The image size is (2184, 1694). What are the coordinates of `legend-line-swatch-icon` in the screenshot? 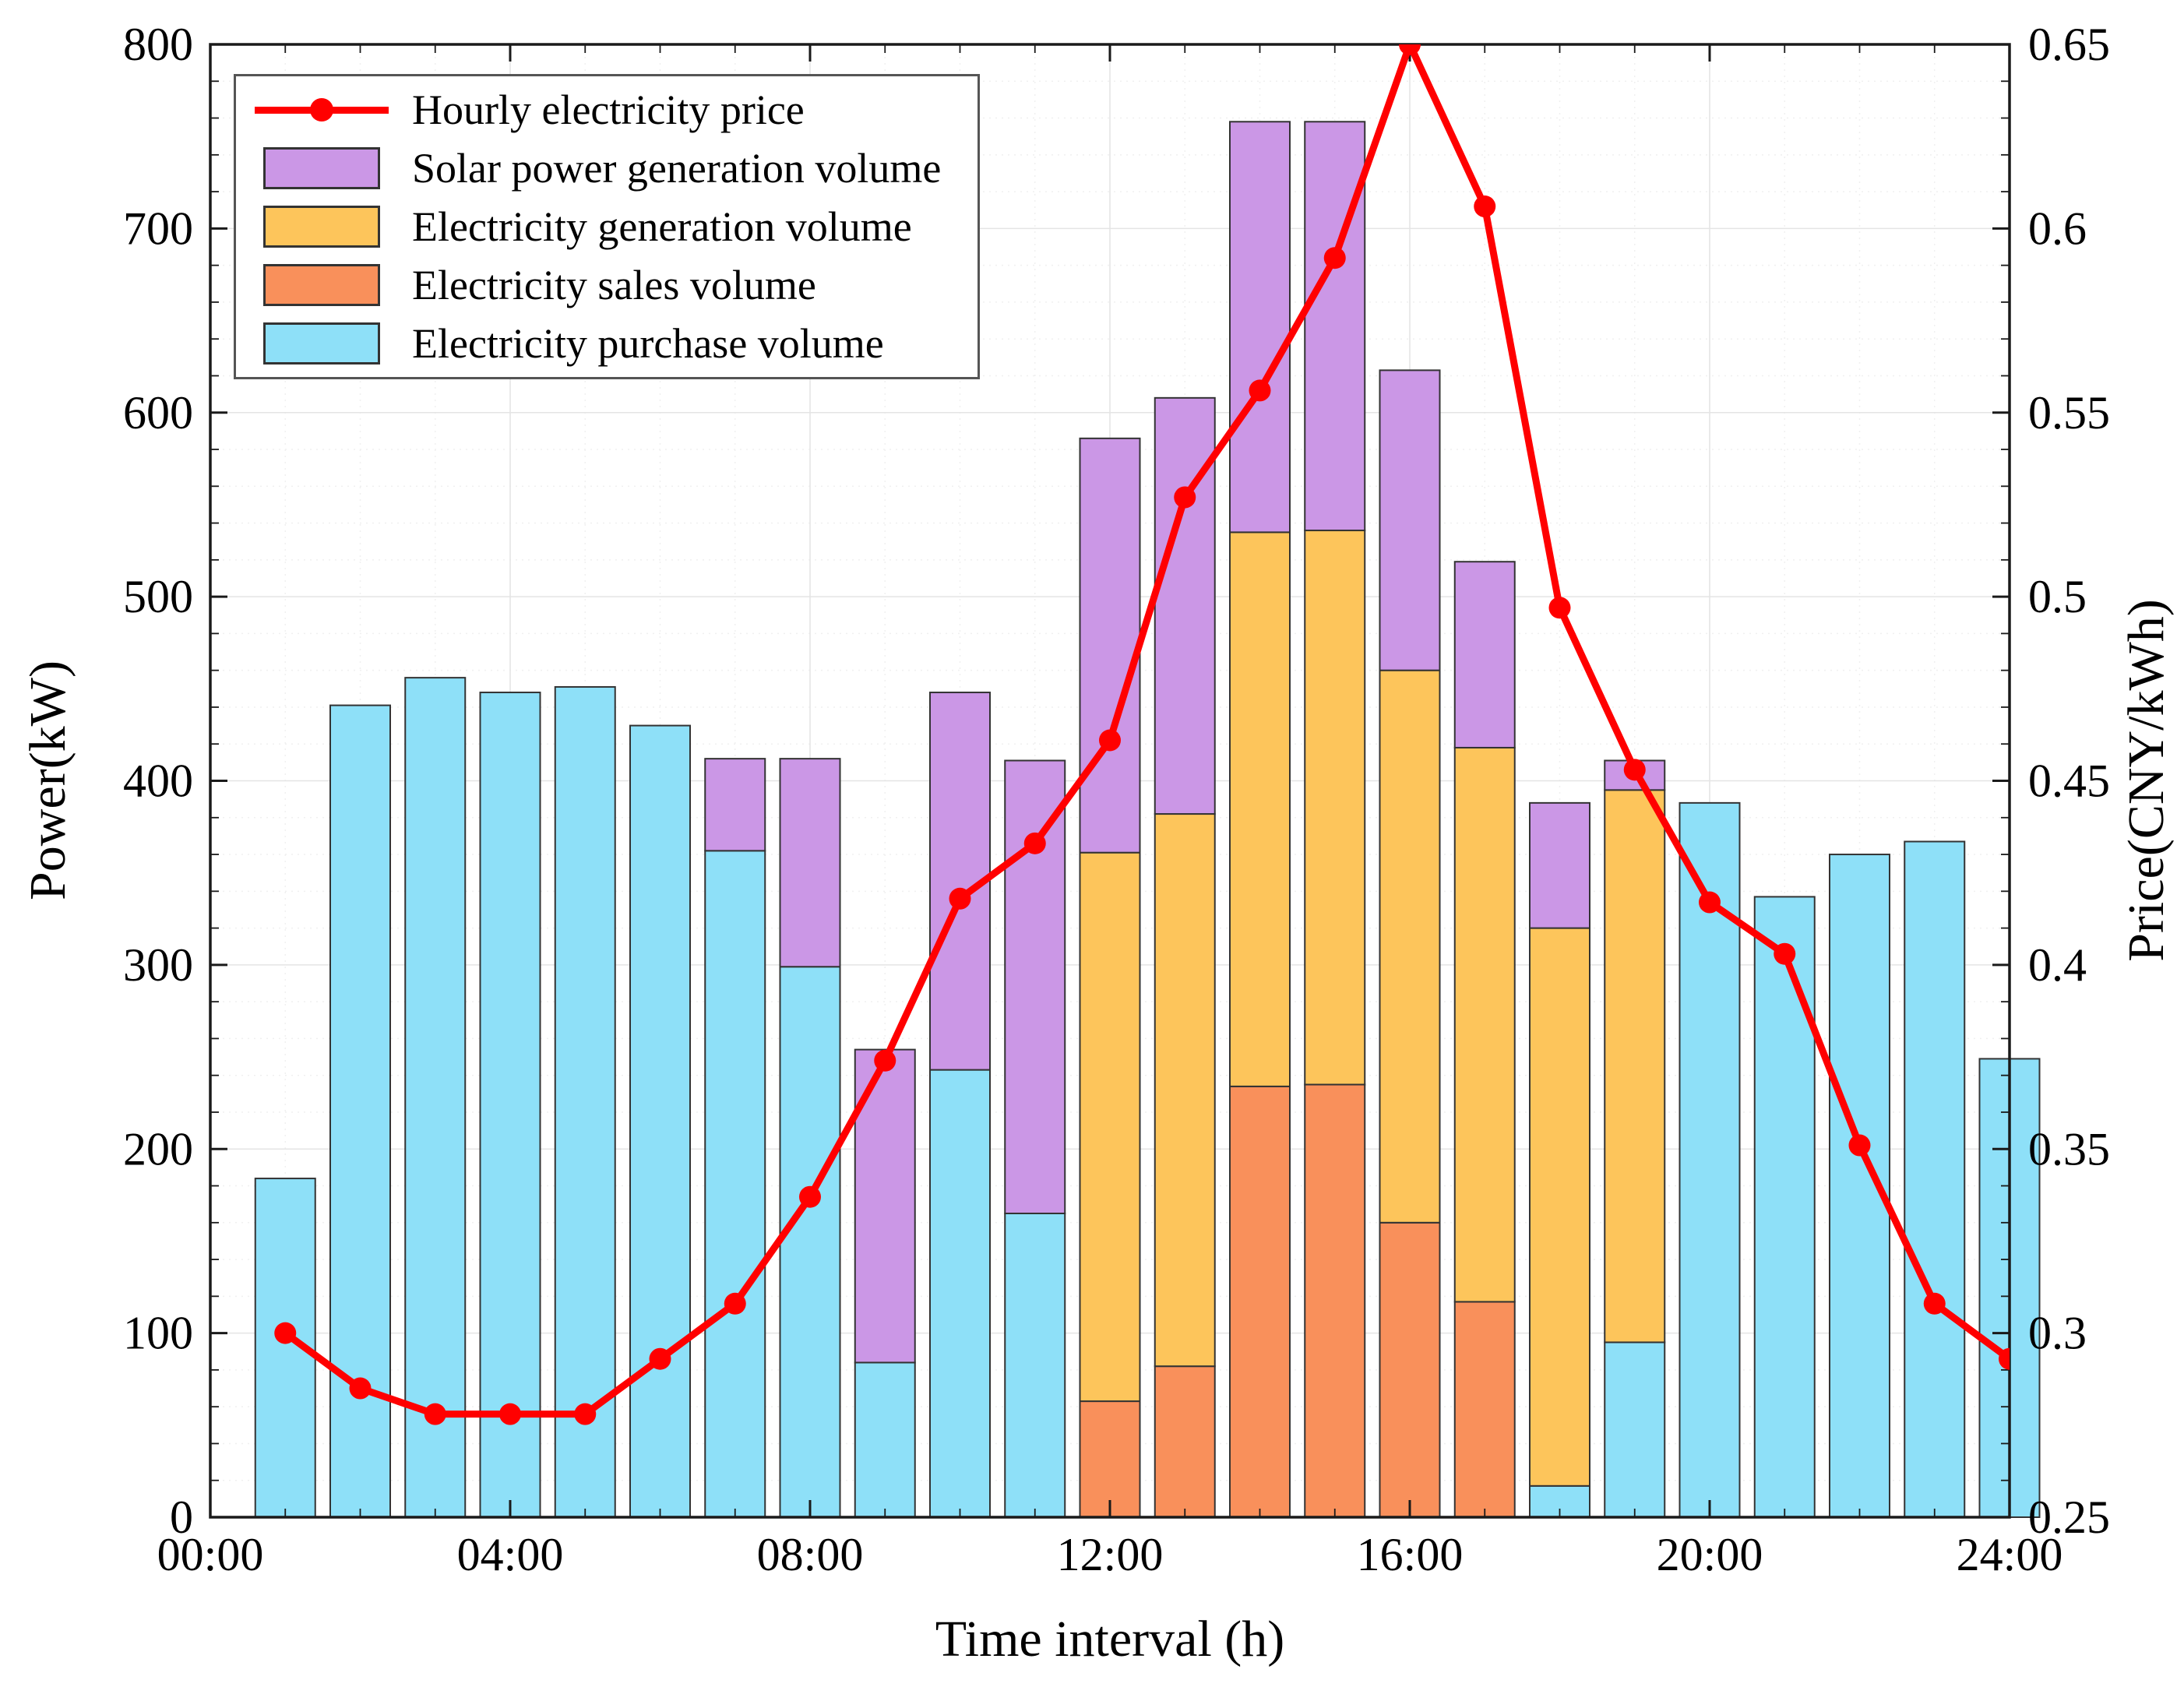 It's located at (322, 110).